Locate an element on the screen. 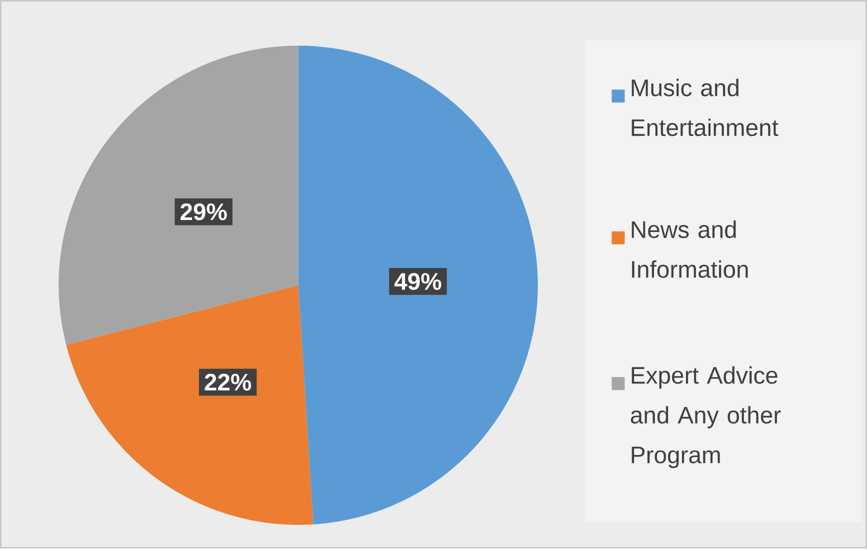  data-label: 29% is located at coordinates (203, 212).